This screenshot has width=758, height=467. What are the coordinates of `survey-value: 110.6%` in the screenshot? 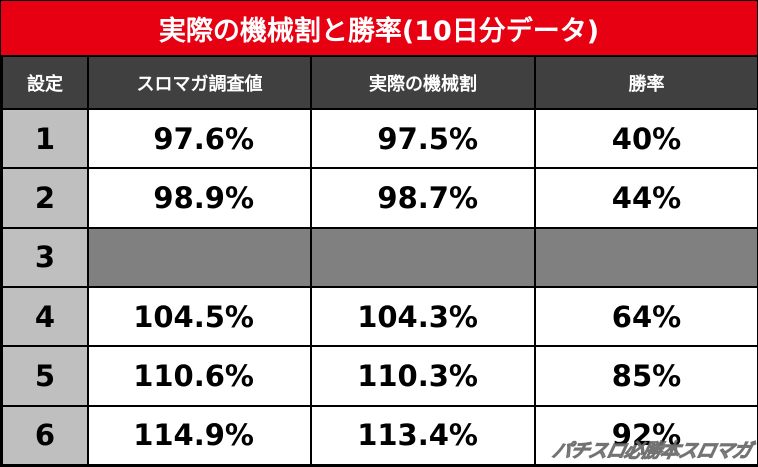 It's located at (193, 375).